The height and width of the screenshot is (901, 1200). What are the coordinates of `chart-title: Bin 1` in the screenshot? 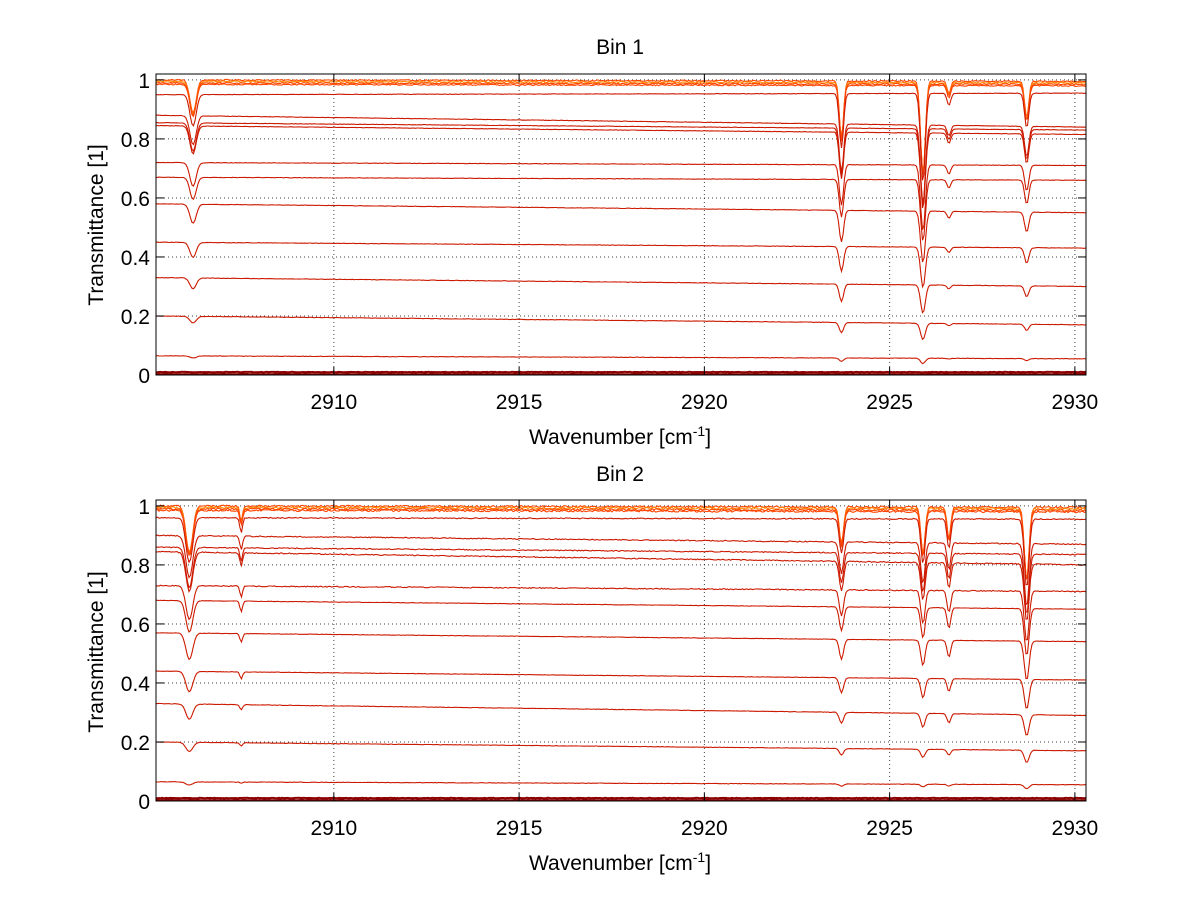 It's located at (620, 47).